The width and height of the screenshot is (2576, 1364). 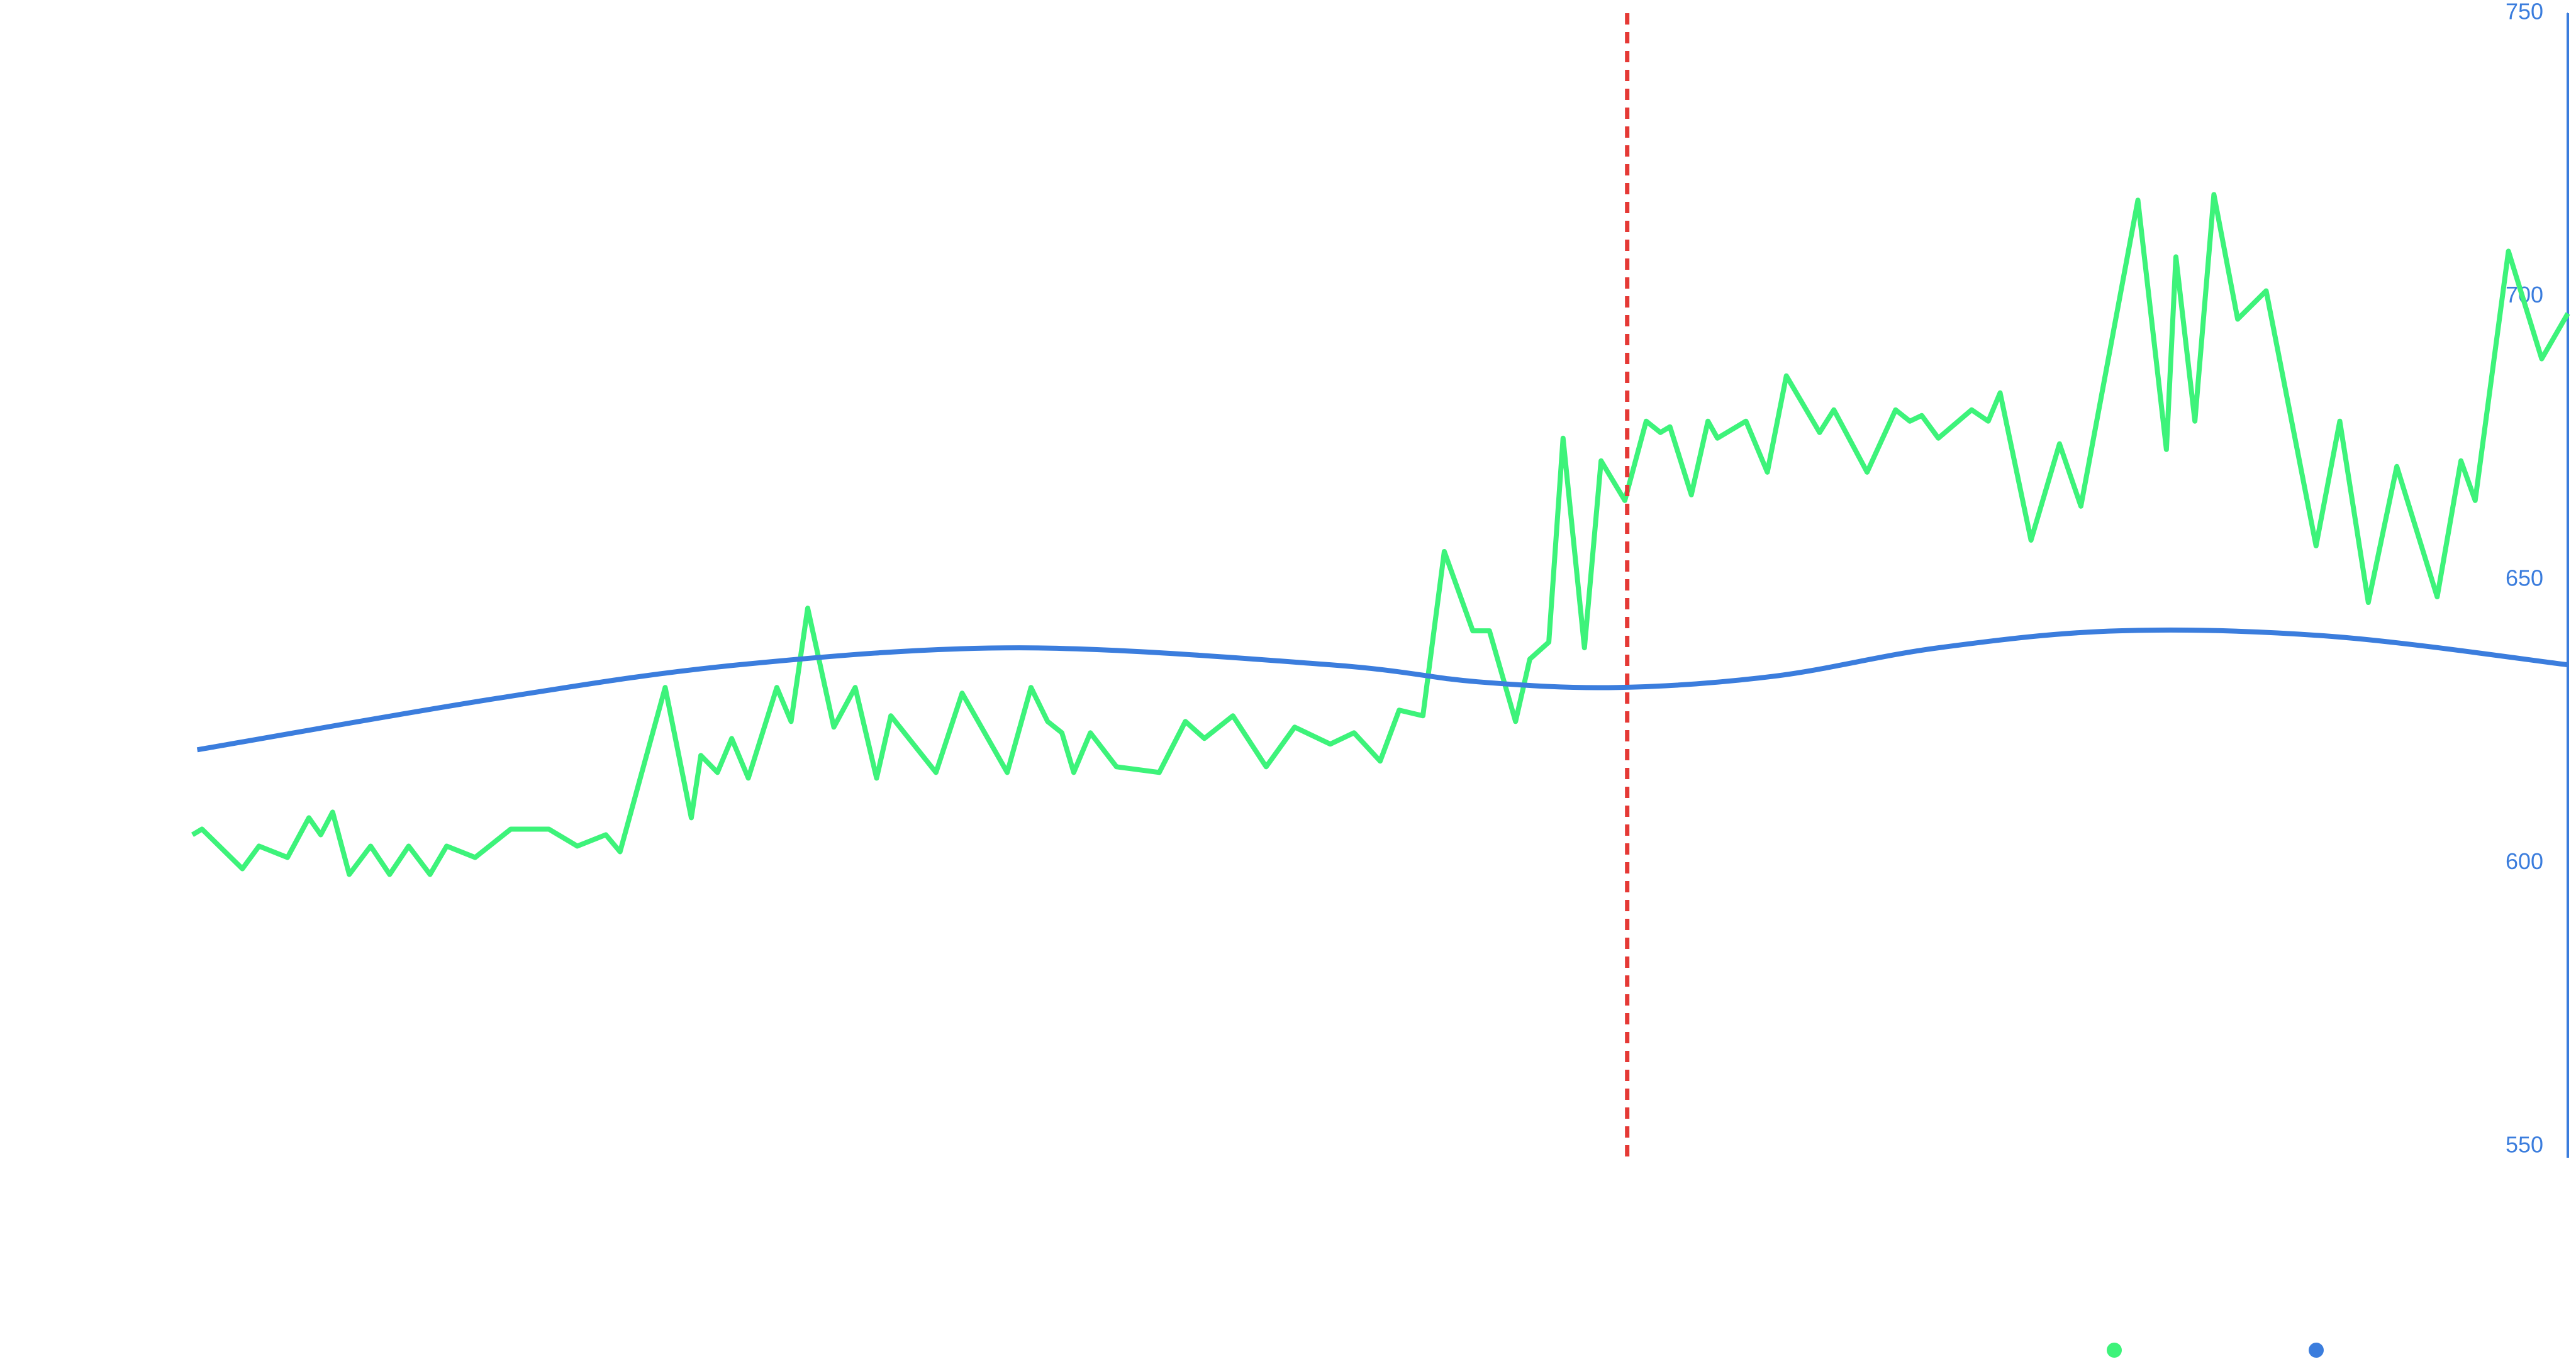 I want to click on y-tick-label: 750, so click(x=2524, y=12).